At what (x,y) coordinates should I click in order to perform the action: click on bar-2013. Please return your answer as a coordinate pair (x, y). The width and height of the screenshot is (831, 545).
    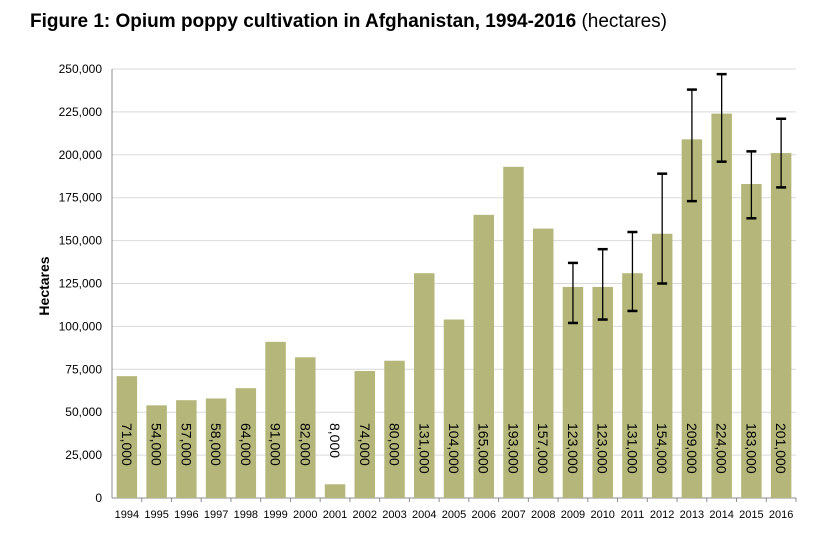
    Looking at the image, I should click on (692, 318).